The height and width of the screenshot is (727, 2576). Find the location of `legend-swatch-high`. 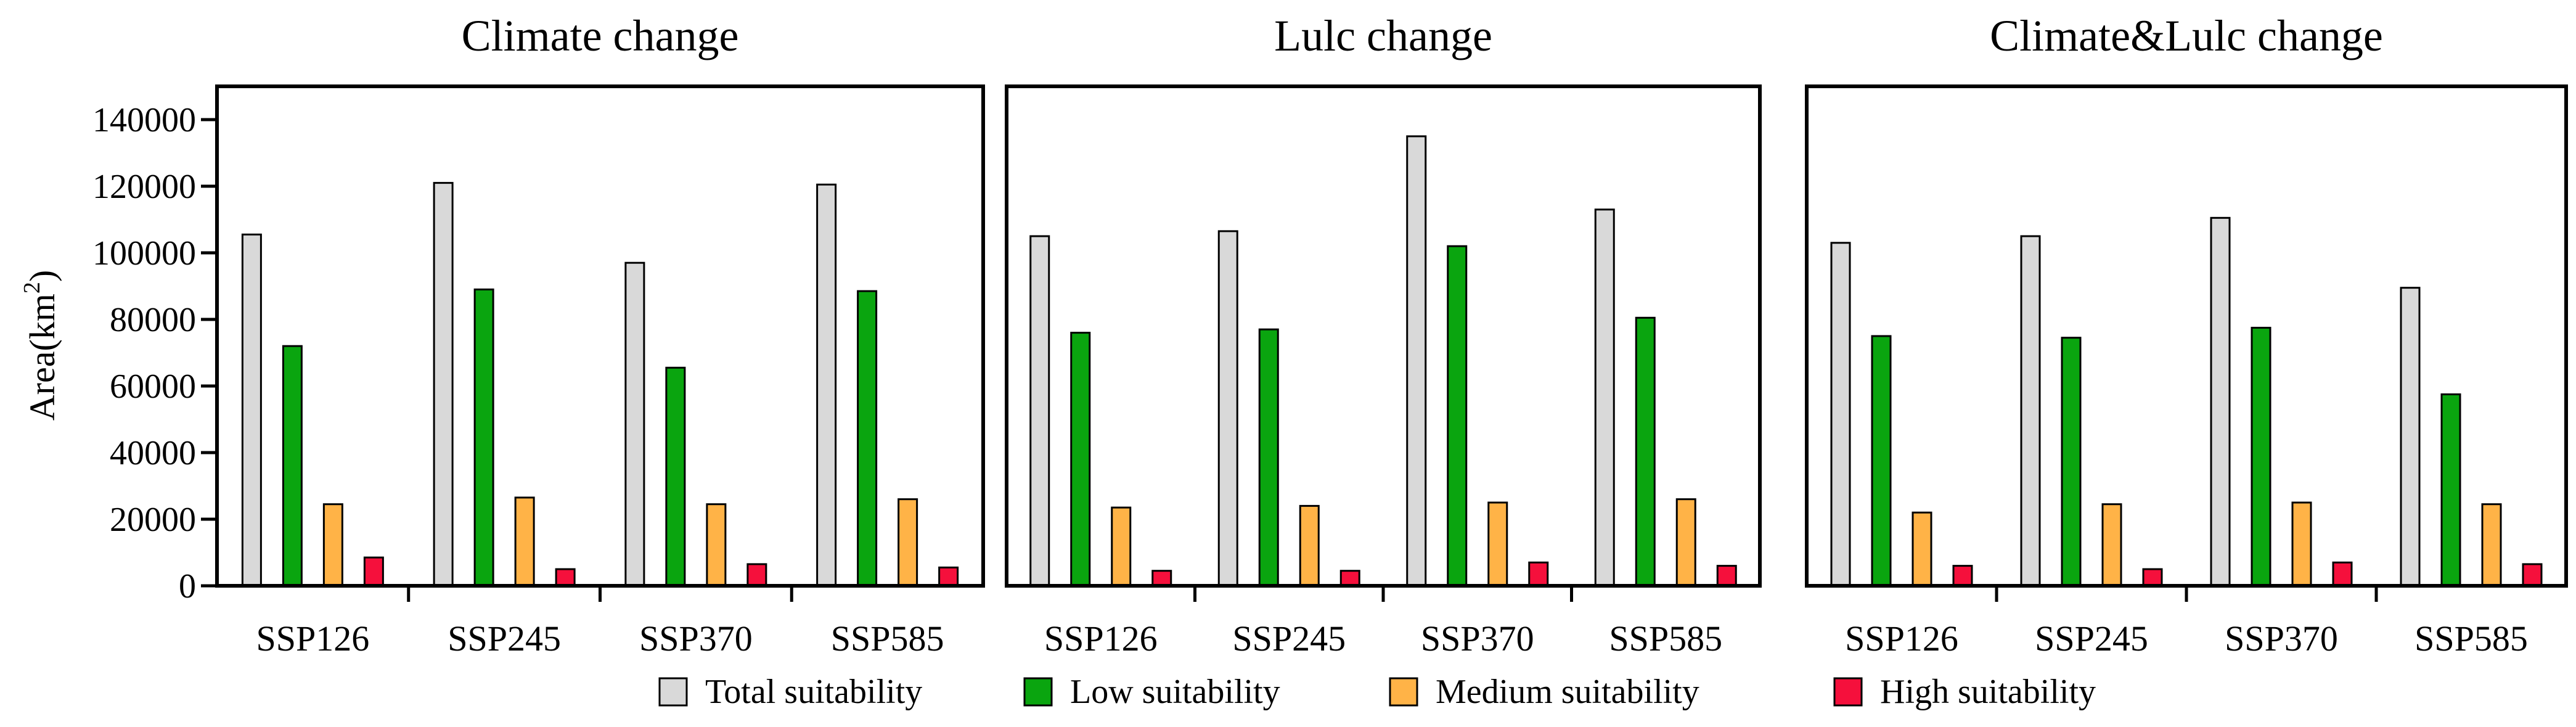

legend-swatch-high is located at coordinates (1848, 692).